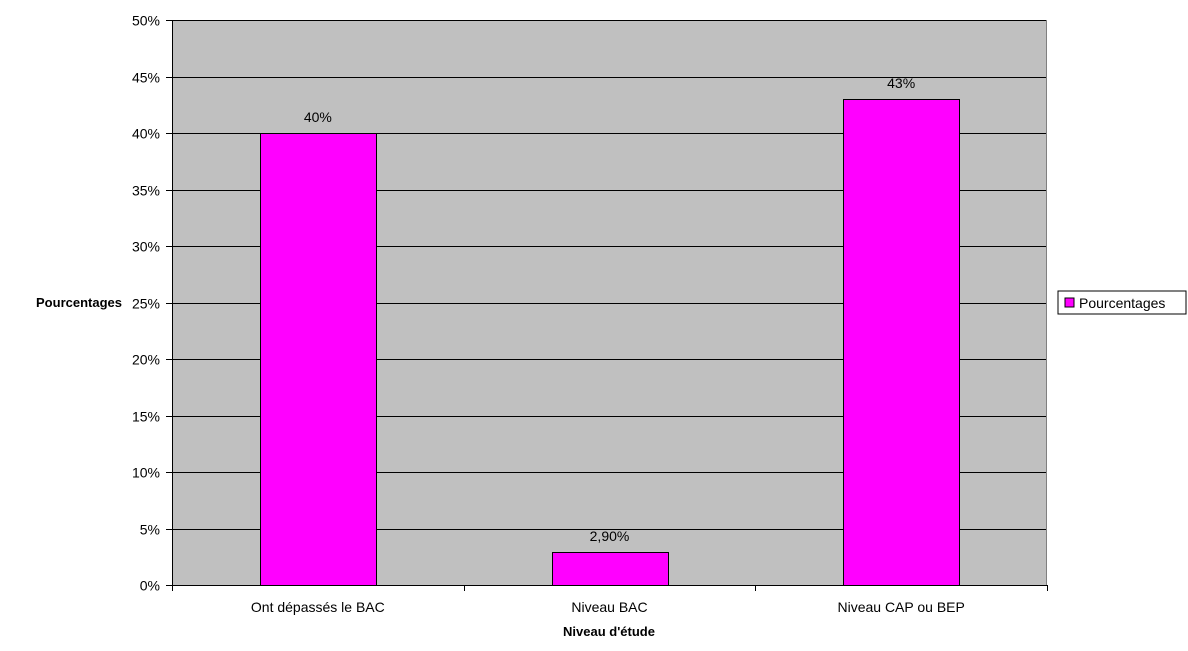  What do you see at coordinates (318, 117) in the screenshot?
I see `data-label: 40%` at bounding box center [318, 117].